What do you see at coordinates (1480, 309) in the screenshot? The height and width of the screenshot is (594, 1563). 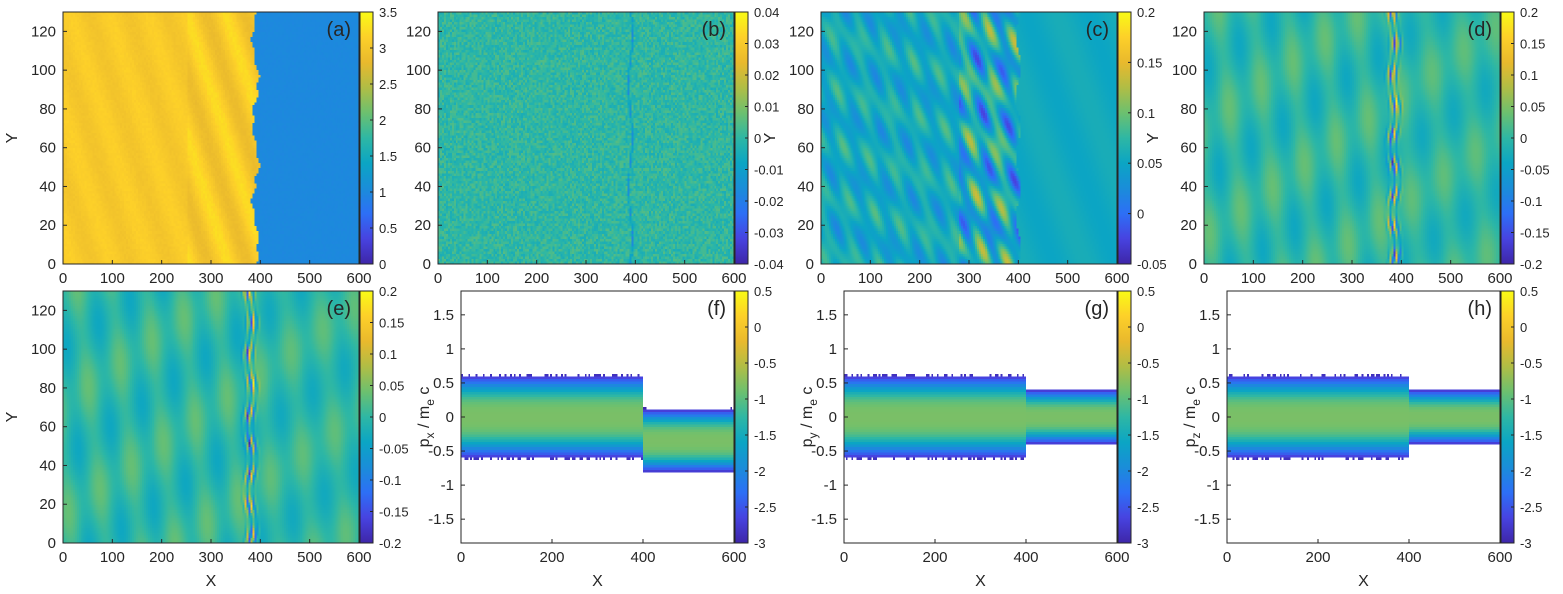 I see `panel-label: (h)` at bounding box center [1480, 309].